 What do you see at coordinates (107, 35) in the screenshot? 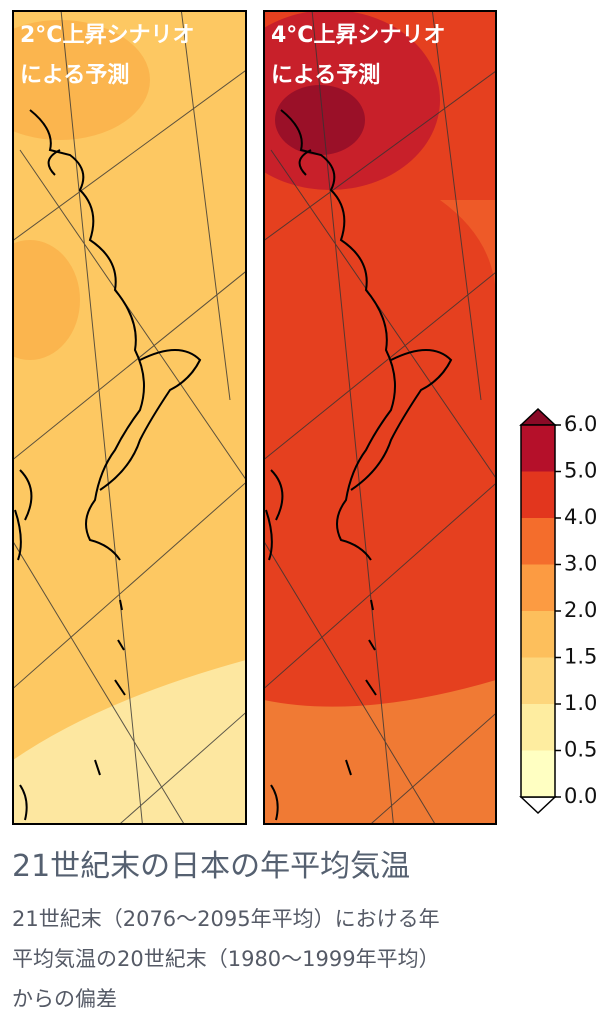
I see `panel-title: 2°C上昇シナリオ` at bounding box center [107, 35].